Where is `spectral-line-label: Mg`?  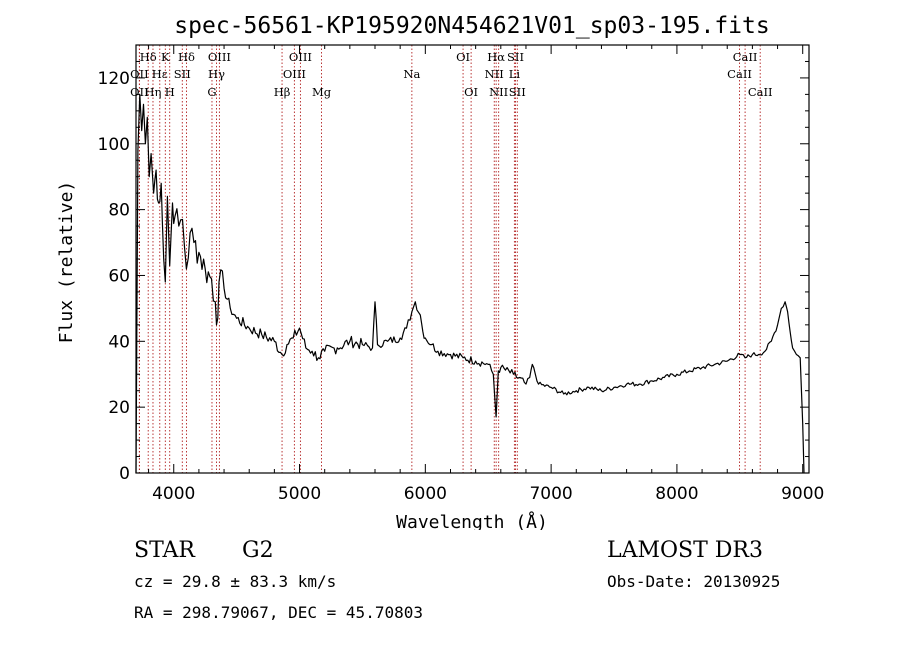
spectral-line-label: Mg is located at coordinates (322, 92).